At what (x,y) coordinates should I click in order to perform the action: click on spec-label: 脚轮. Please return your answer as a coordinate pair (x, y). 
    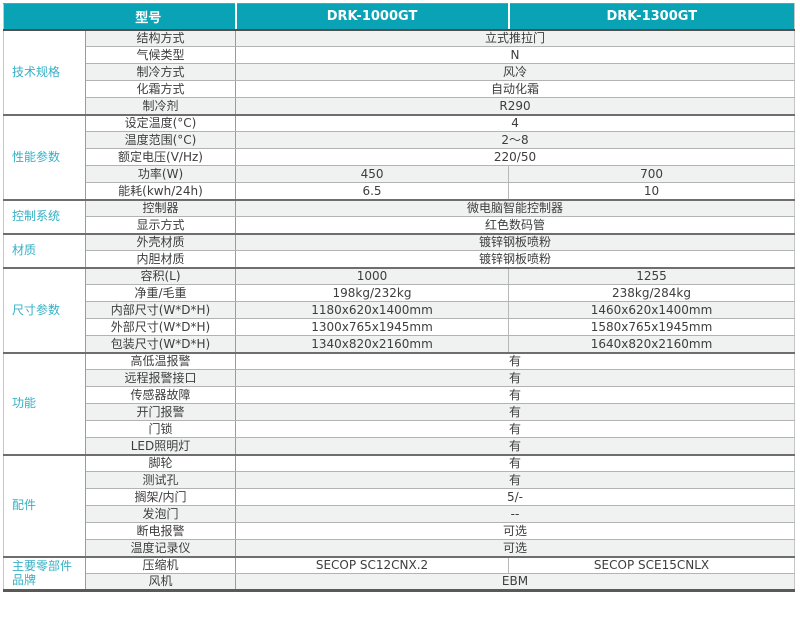
    Looking at the image, I should click on (161, 462).